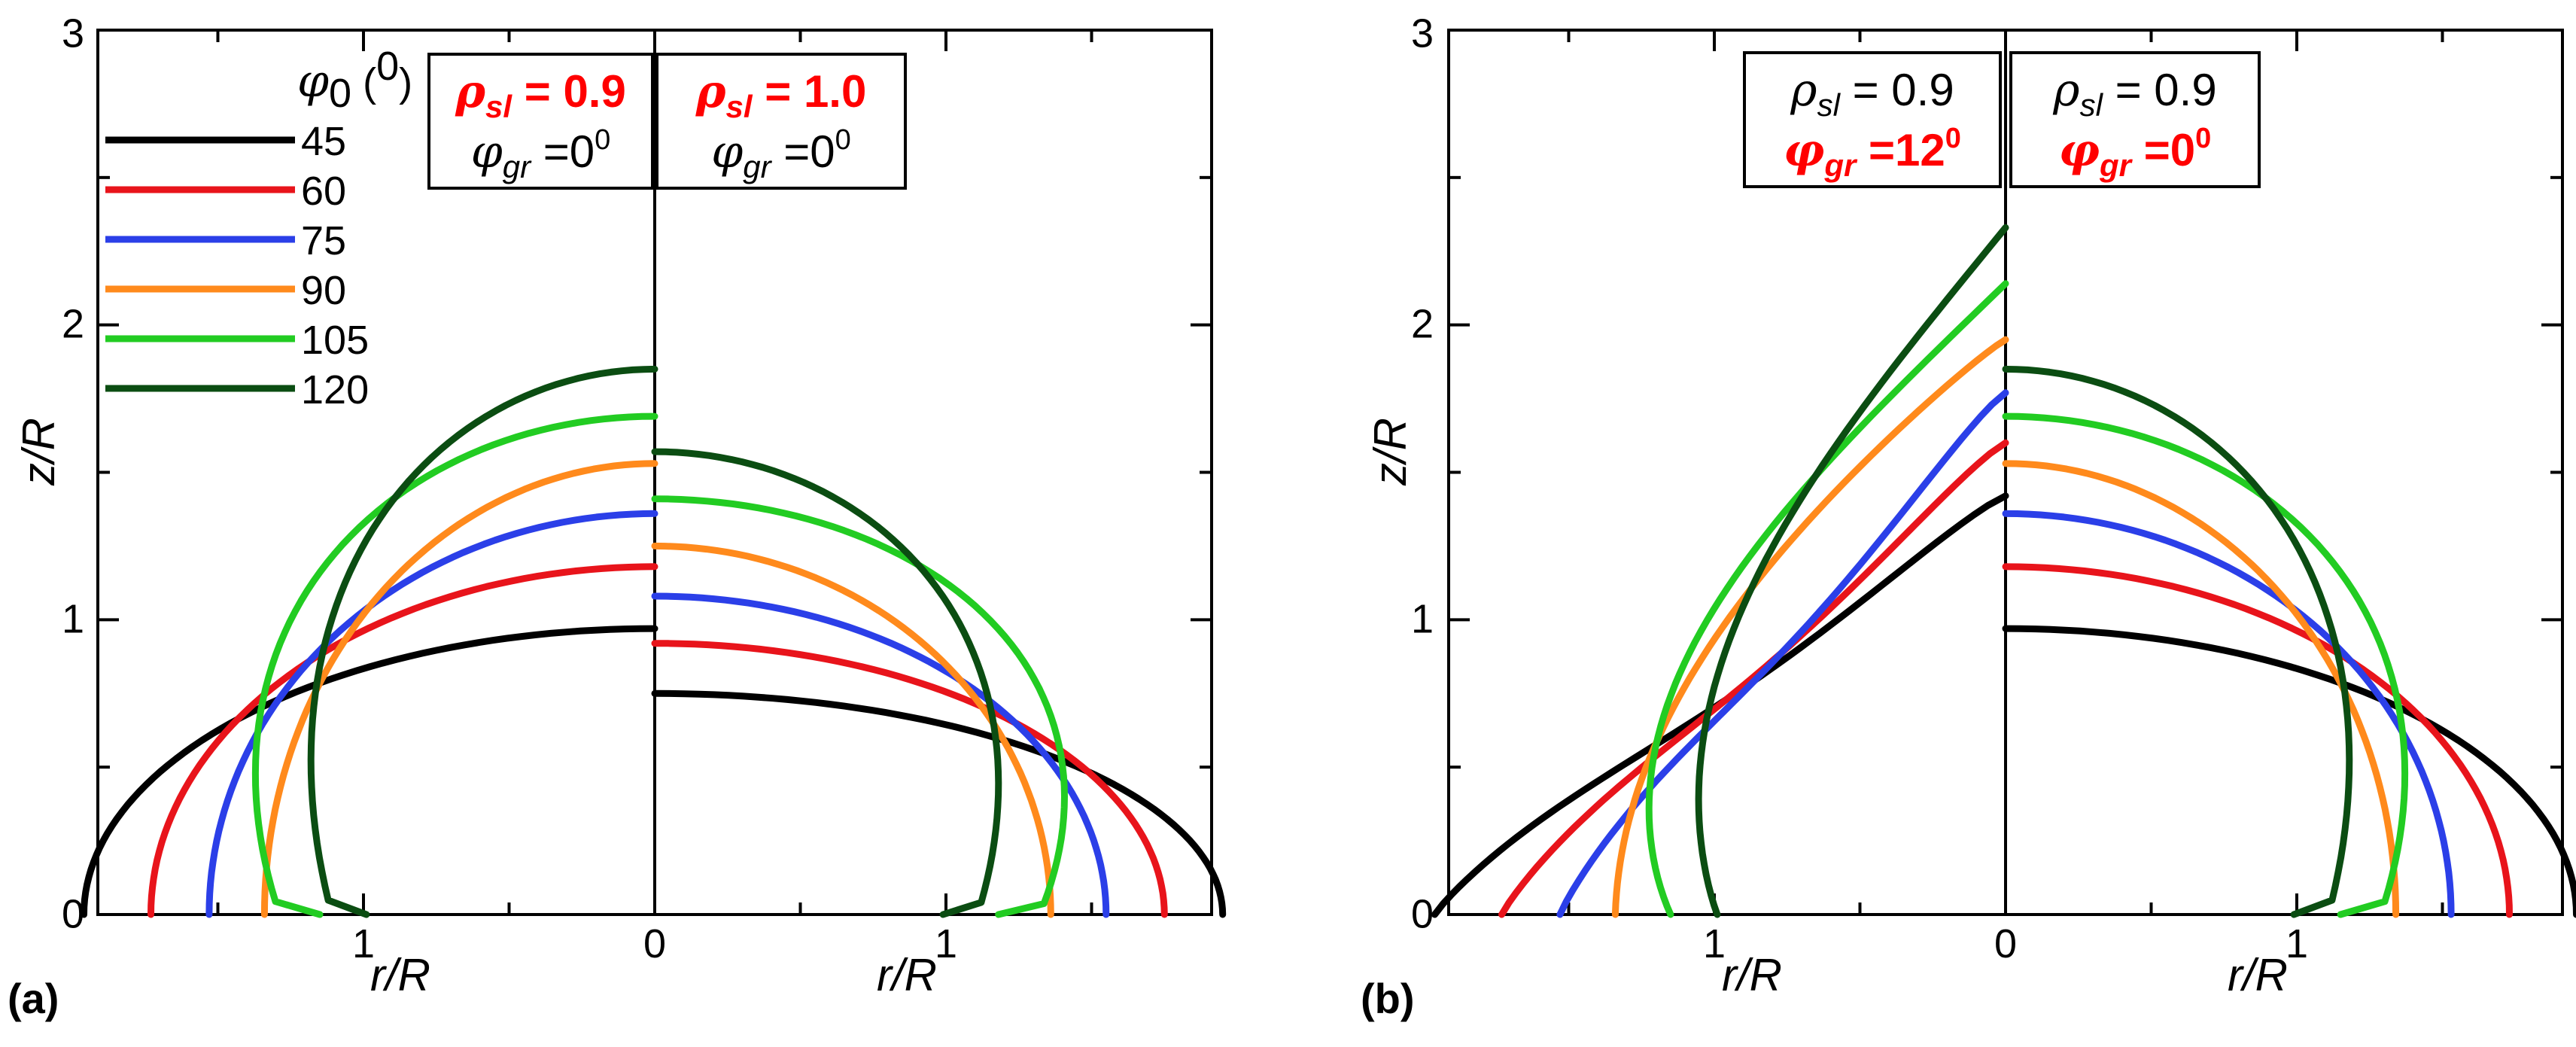 The width and height of the screenshot is (2576, 1047). I want to click on panel-label: (a), so click(33, 998).